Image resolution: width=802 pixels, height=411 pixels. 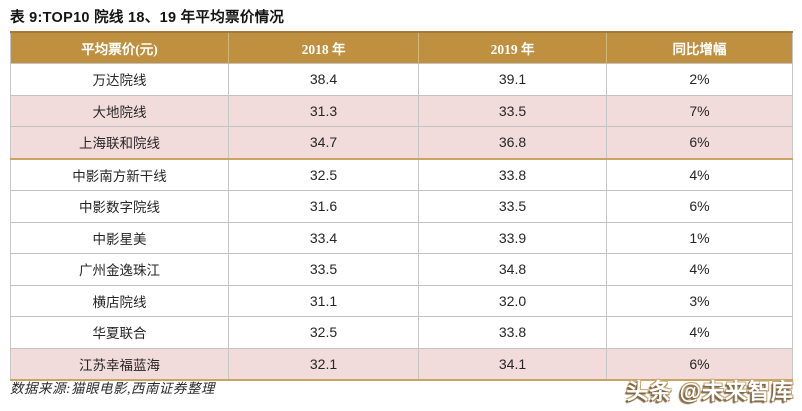 I want to click on data-source-note: 数据来源:猫眼电影,西南证券整理, so click(x=112, y=388).